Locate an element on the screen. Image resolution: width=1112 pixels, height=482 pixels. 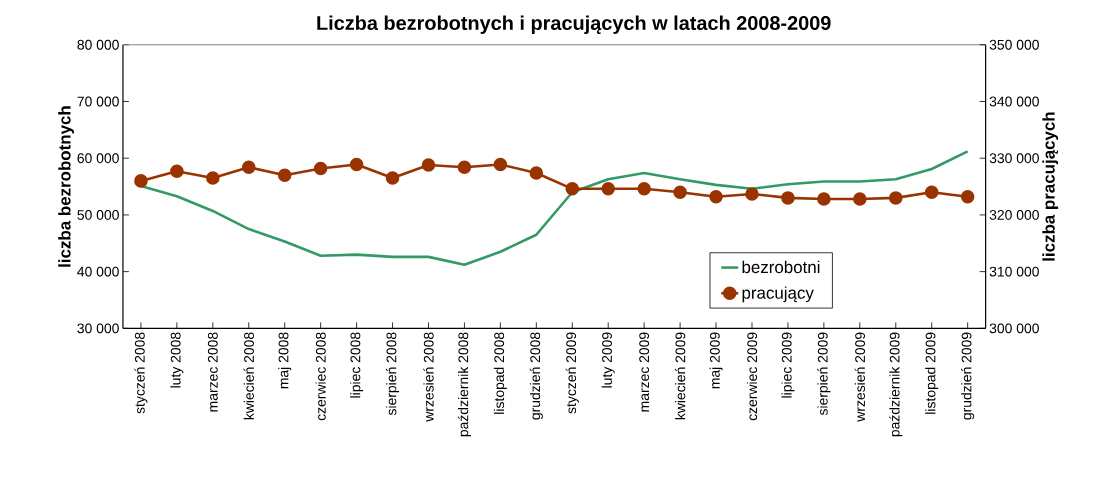
x-tick-label: czerwiec 2008 is located at coordinates (320, 376).